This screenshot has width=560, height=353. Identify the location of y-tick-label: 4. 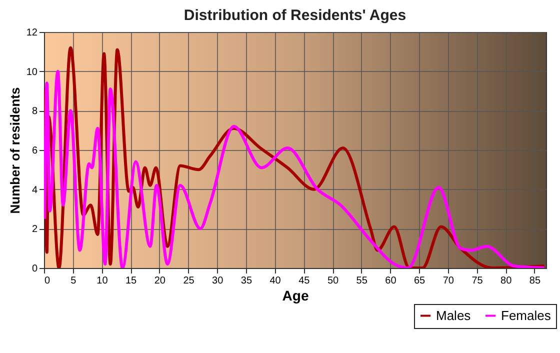
(35, 190).